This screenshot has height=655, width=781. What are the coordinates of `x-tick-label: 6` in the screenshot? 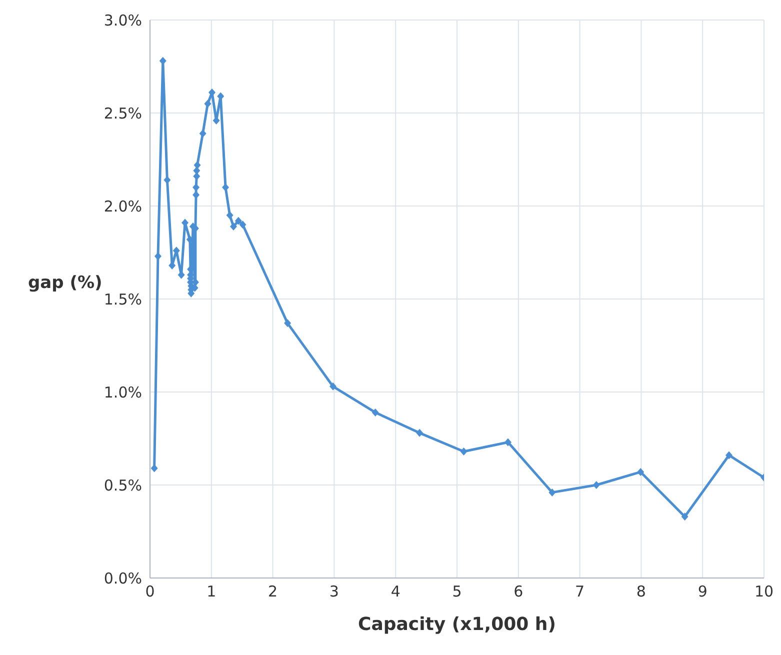 It's located at (519, 591).